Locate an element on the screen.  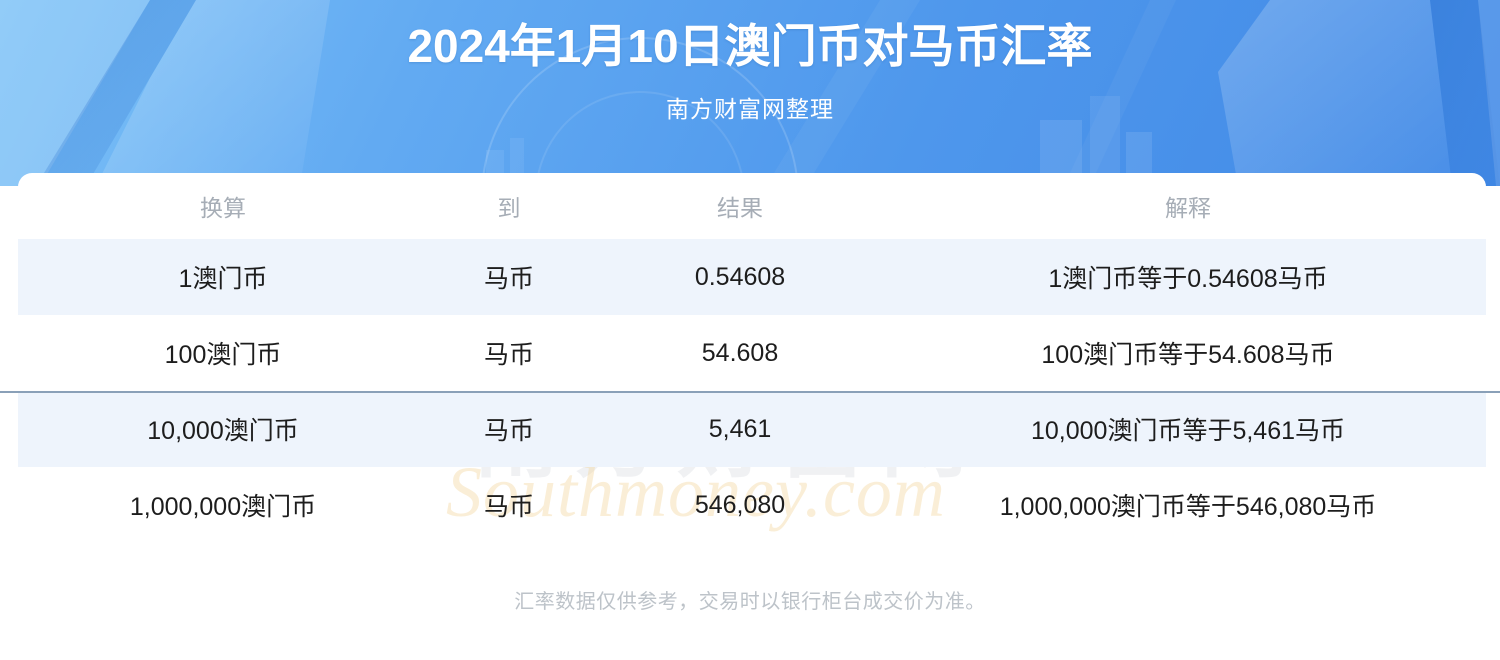
cell-convert: 100澳门币 is located at coordinates (223, 355).